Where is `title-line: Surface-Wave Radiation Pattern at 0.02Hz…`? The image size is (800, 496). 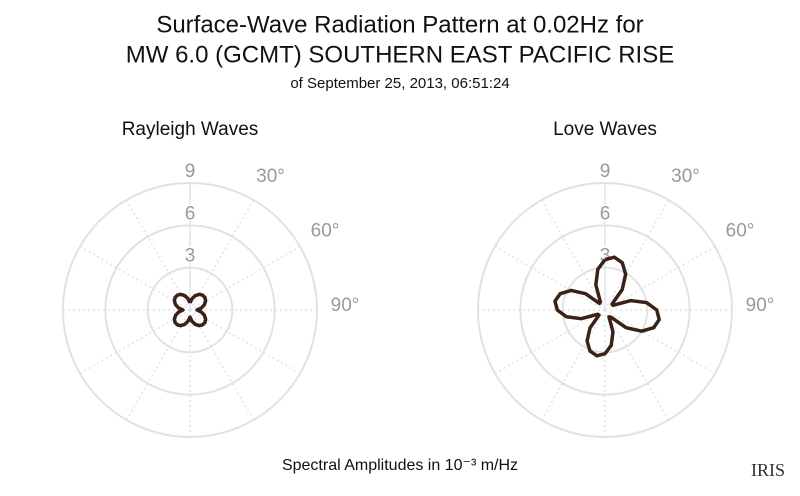 title-line: Surface-Wave Radiation Pattern at 0.02Hz… is located at coordinates (399, 24).